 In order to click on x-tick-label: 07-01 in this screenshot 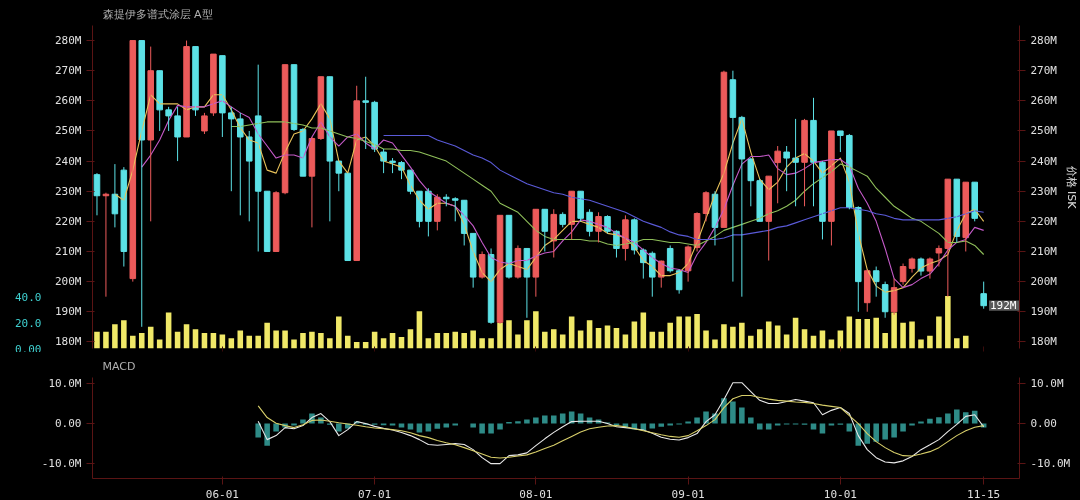, I will do `click(375, 493)`.